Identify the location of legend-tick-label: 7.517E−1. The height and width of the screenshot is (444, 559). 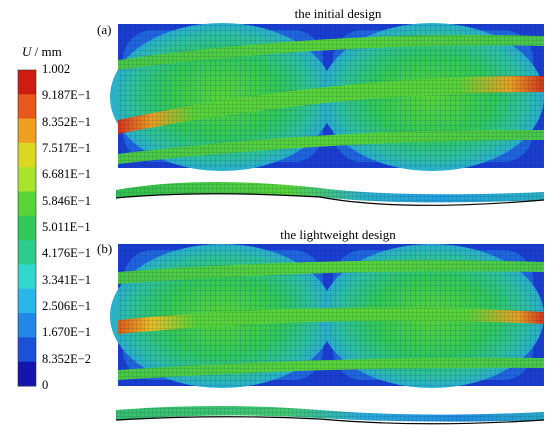
(67, 148).